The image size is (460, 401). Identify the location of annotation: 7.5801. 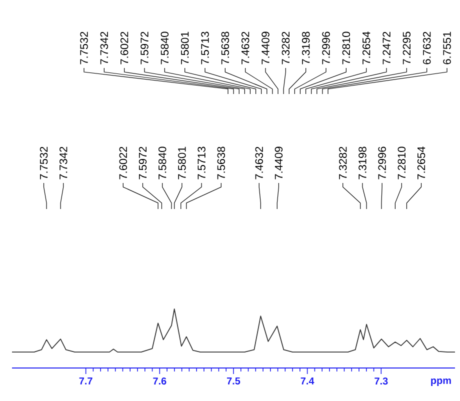
(182, 163).